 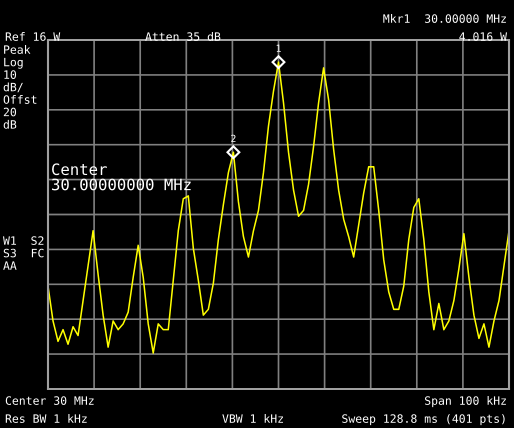 What do you see at coordinates (50, 400) in the screenshot?
I see `text: Center 30 MHz` at bounding box center [50, 400].